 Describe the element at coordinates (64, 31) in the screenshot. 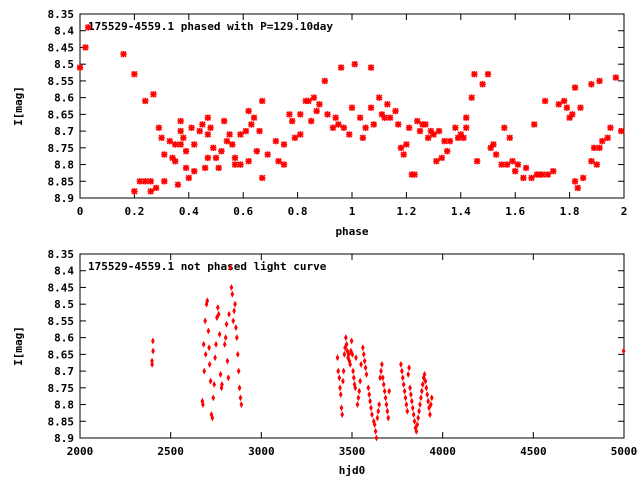

I see `y-tick-label: 8.4` at that location.